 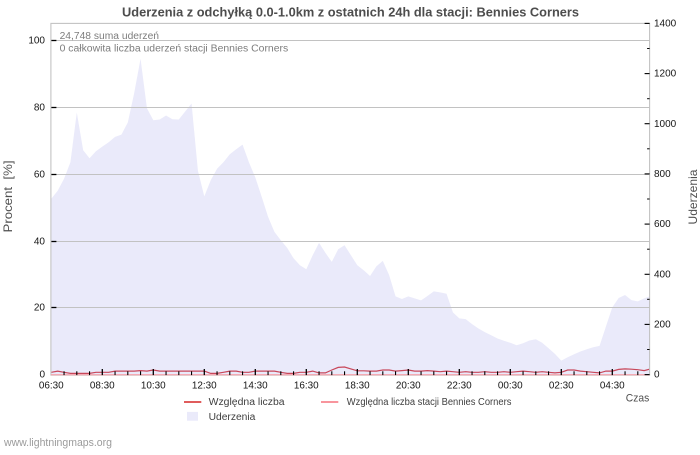 I want to click on svg-text: 1200, so click(x=665, y=74).